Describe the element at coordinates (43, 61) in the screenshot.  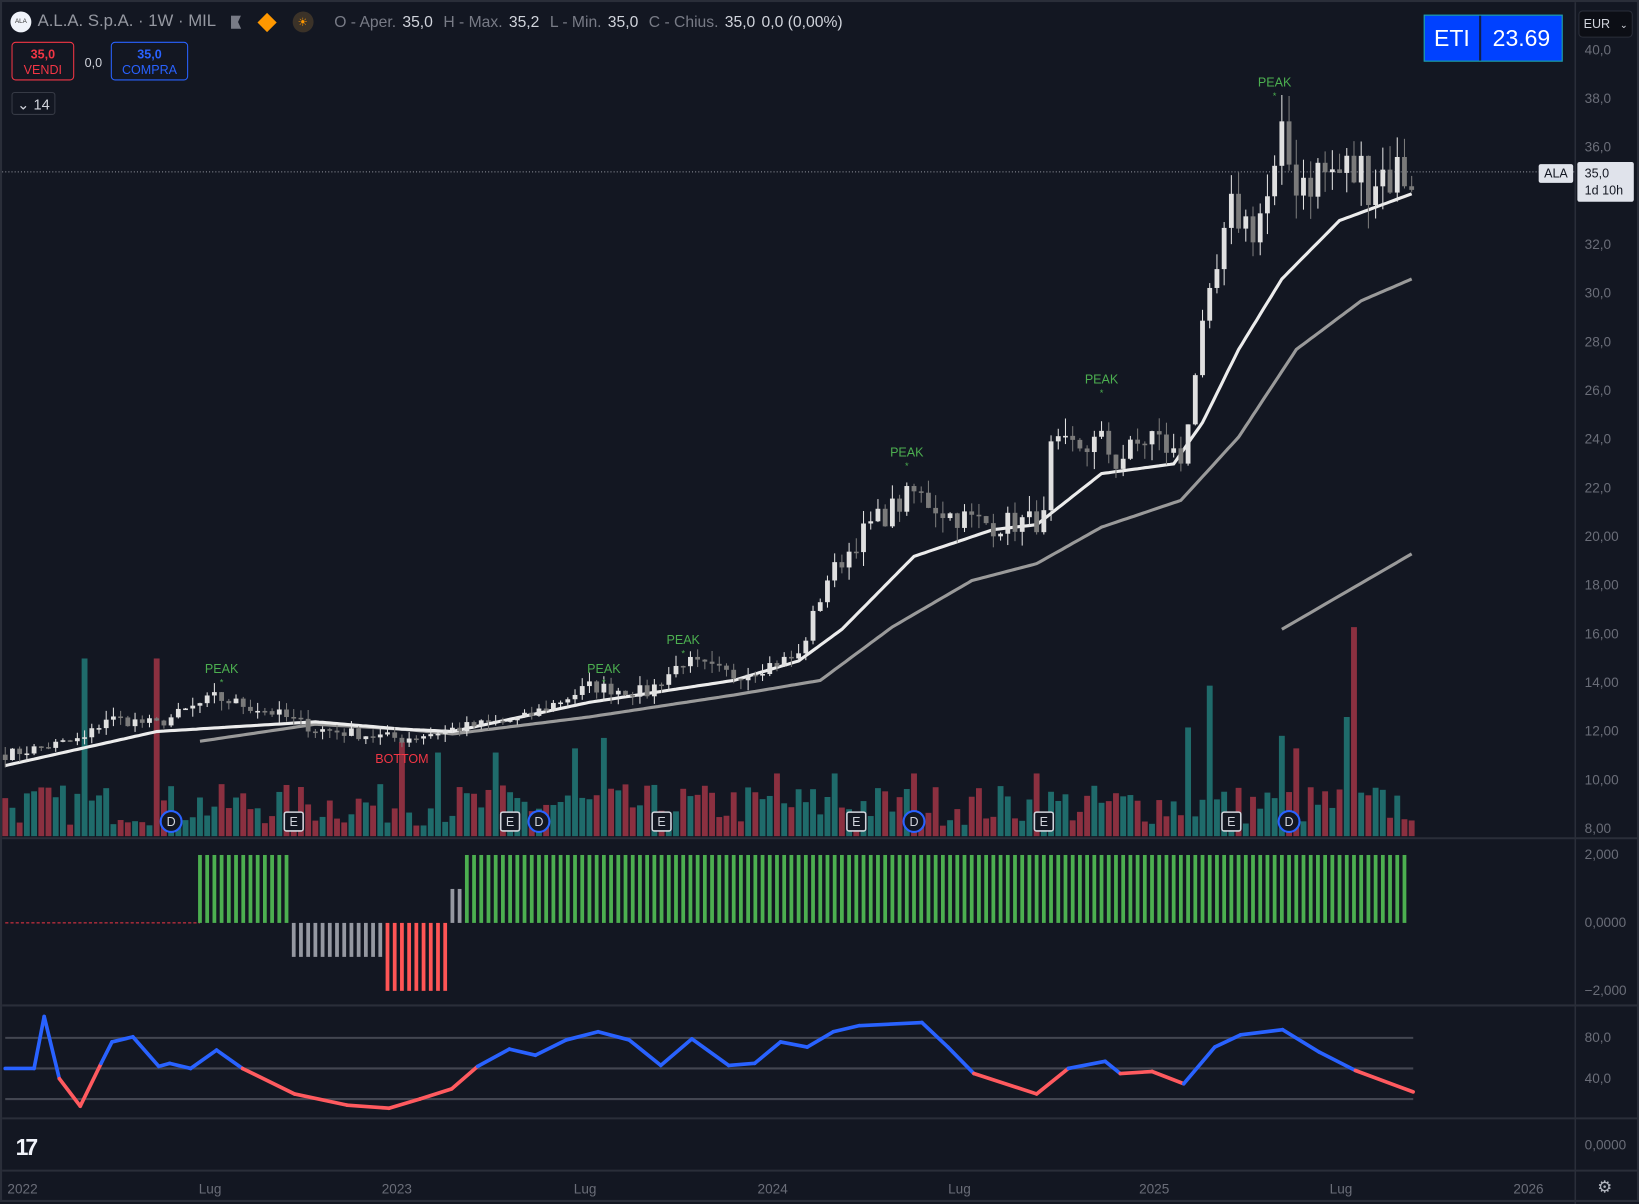
I see `sell-button: 35,0 VENDI` at that location.